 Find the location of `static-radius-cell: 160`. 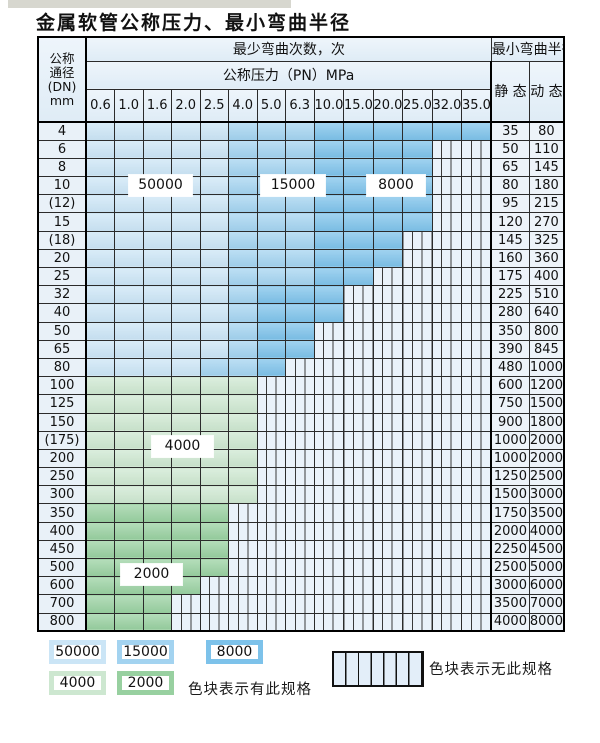

static-radius-cell: 160 is located at coordinates (510, 258).